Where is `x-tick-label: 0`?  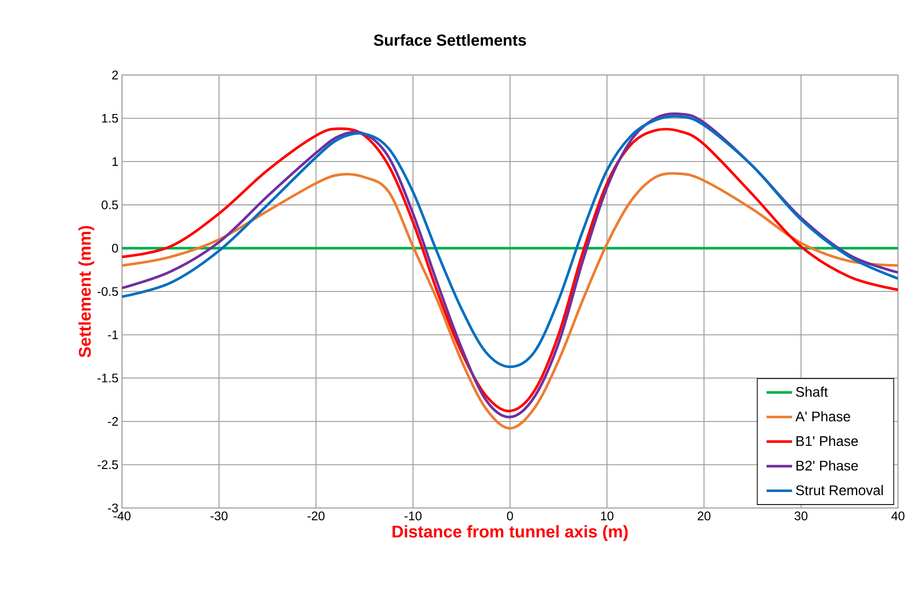
x-tick-label: 0 is located at coordinates (510, 516).